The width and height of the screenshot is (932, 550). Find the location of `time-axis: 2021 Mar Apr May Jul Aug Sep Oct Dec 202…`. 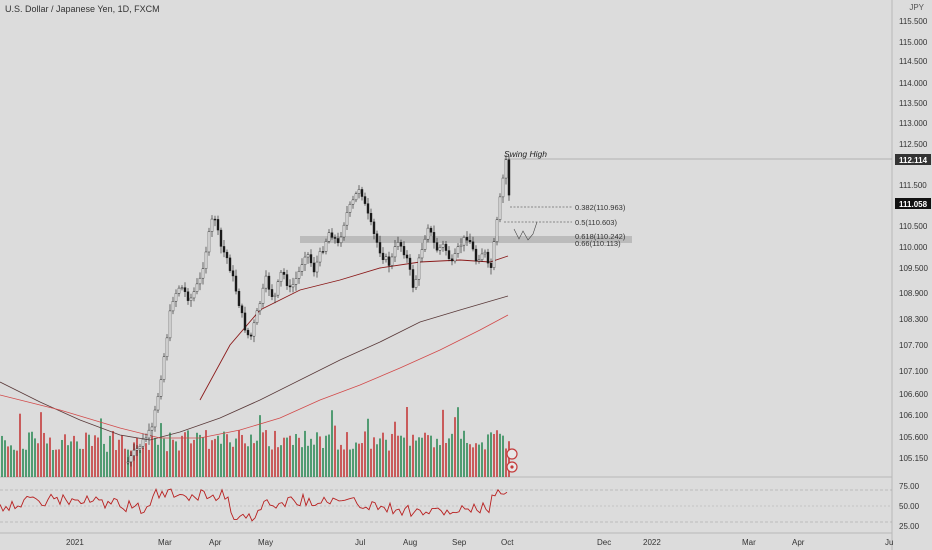

time-axis: 2021 Mar Apr May Jul Aug Sep Oct Dec 202… is located at coordinates (479, 542).